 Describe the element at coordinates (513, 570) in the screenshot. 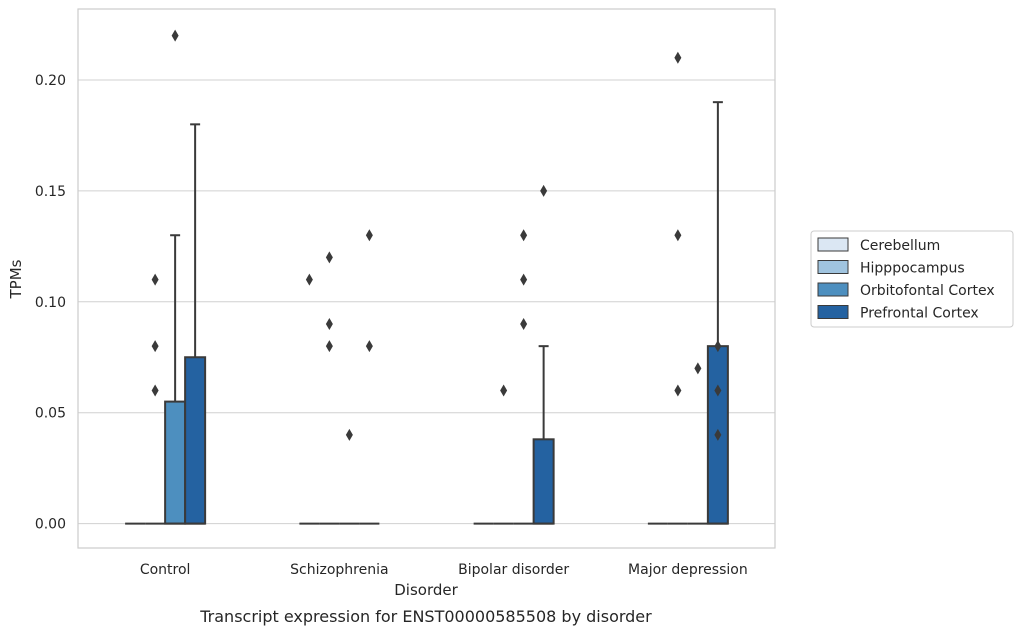

I see `x-tick-label: Bipolar disorder` at that location.